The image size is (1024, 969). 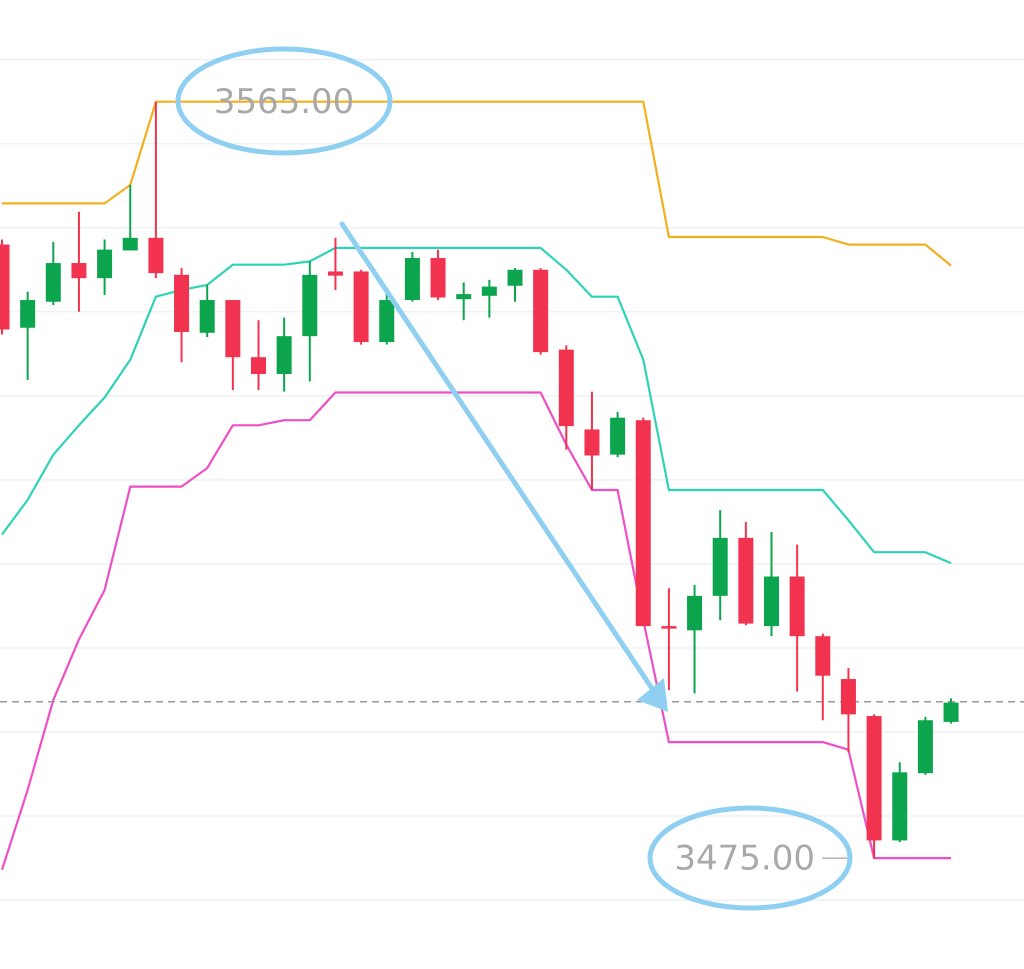 I want to click on arrow-head, so click(x=652, y=695).